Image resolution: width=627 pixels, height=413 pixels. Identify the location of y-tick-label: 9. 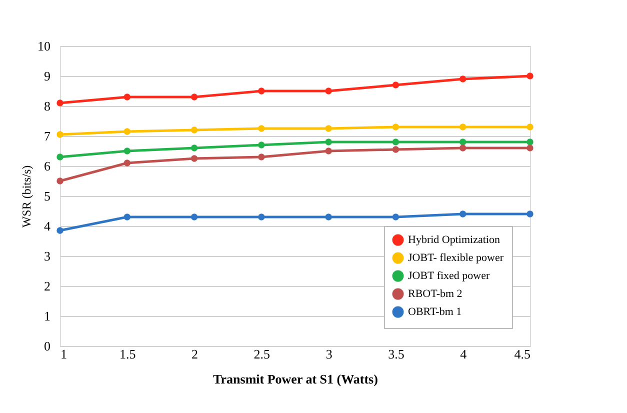
(47, 76).